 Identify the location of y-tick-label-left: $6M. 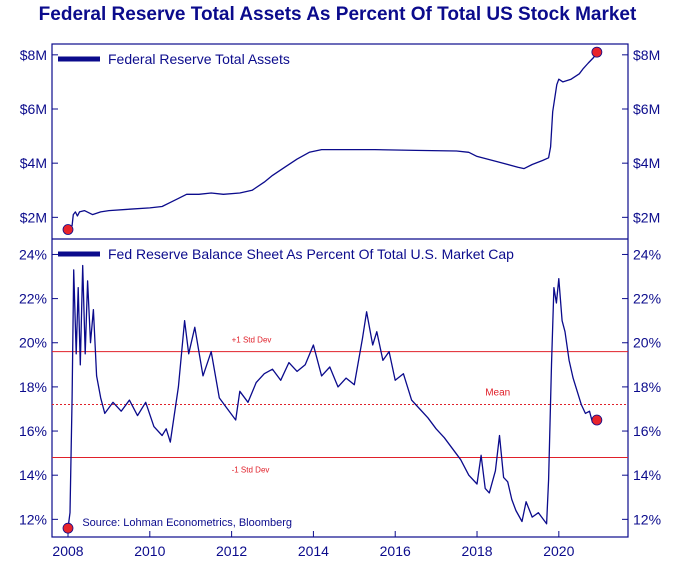
(33, 109).